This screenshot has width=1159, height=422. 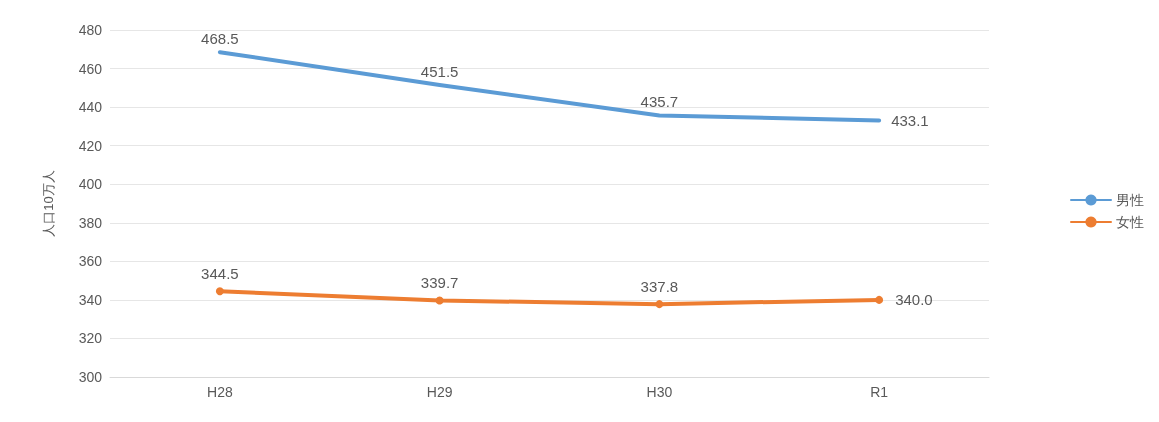 What do you see at coordinates (90, 377) in the screenshot?
I see `y-tick-label: 300` at bounding box center [90, 377].